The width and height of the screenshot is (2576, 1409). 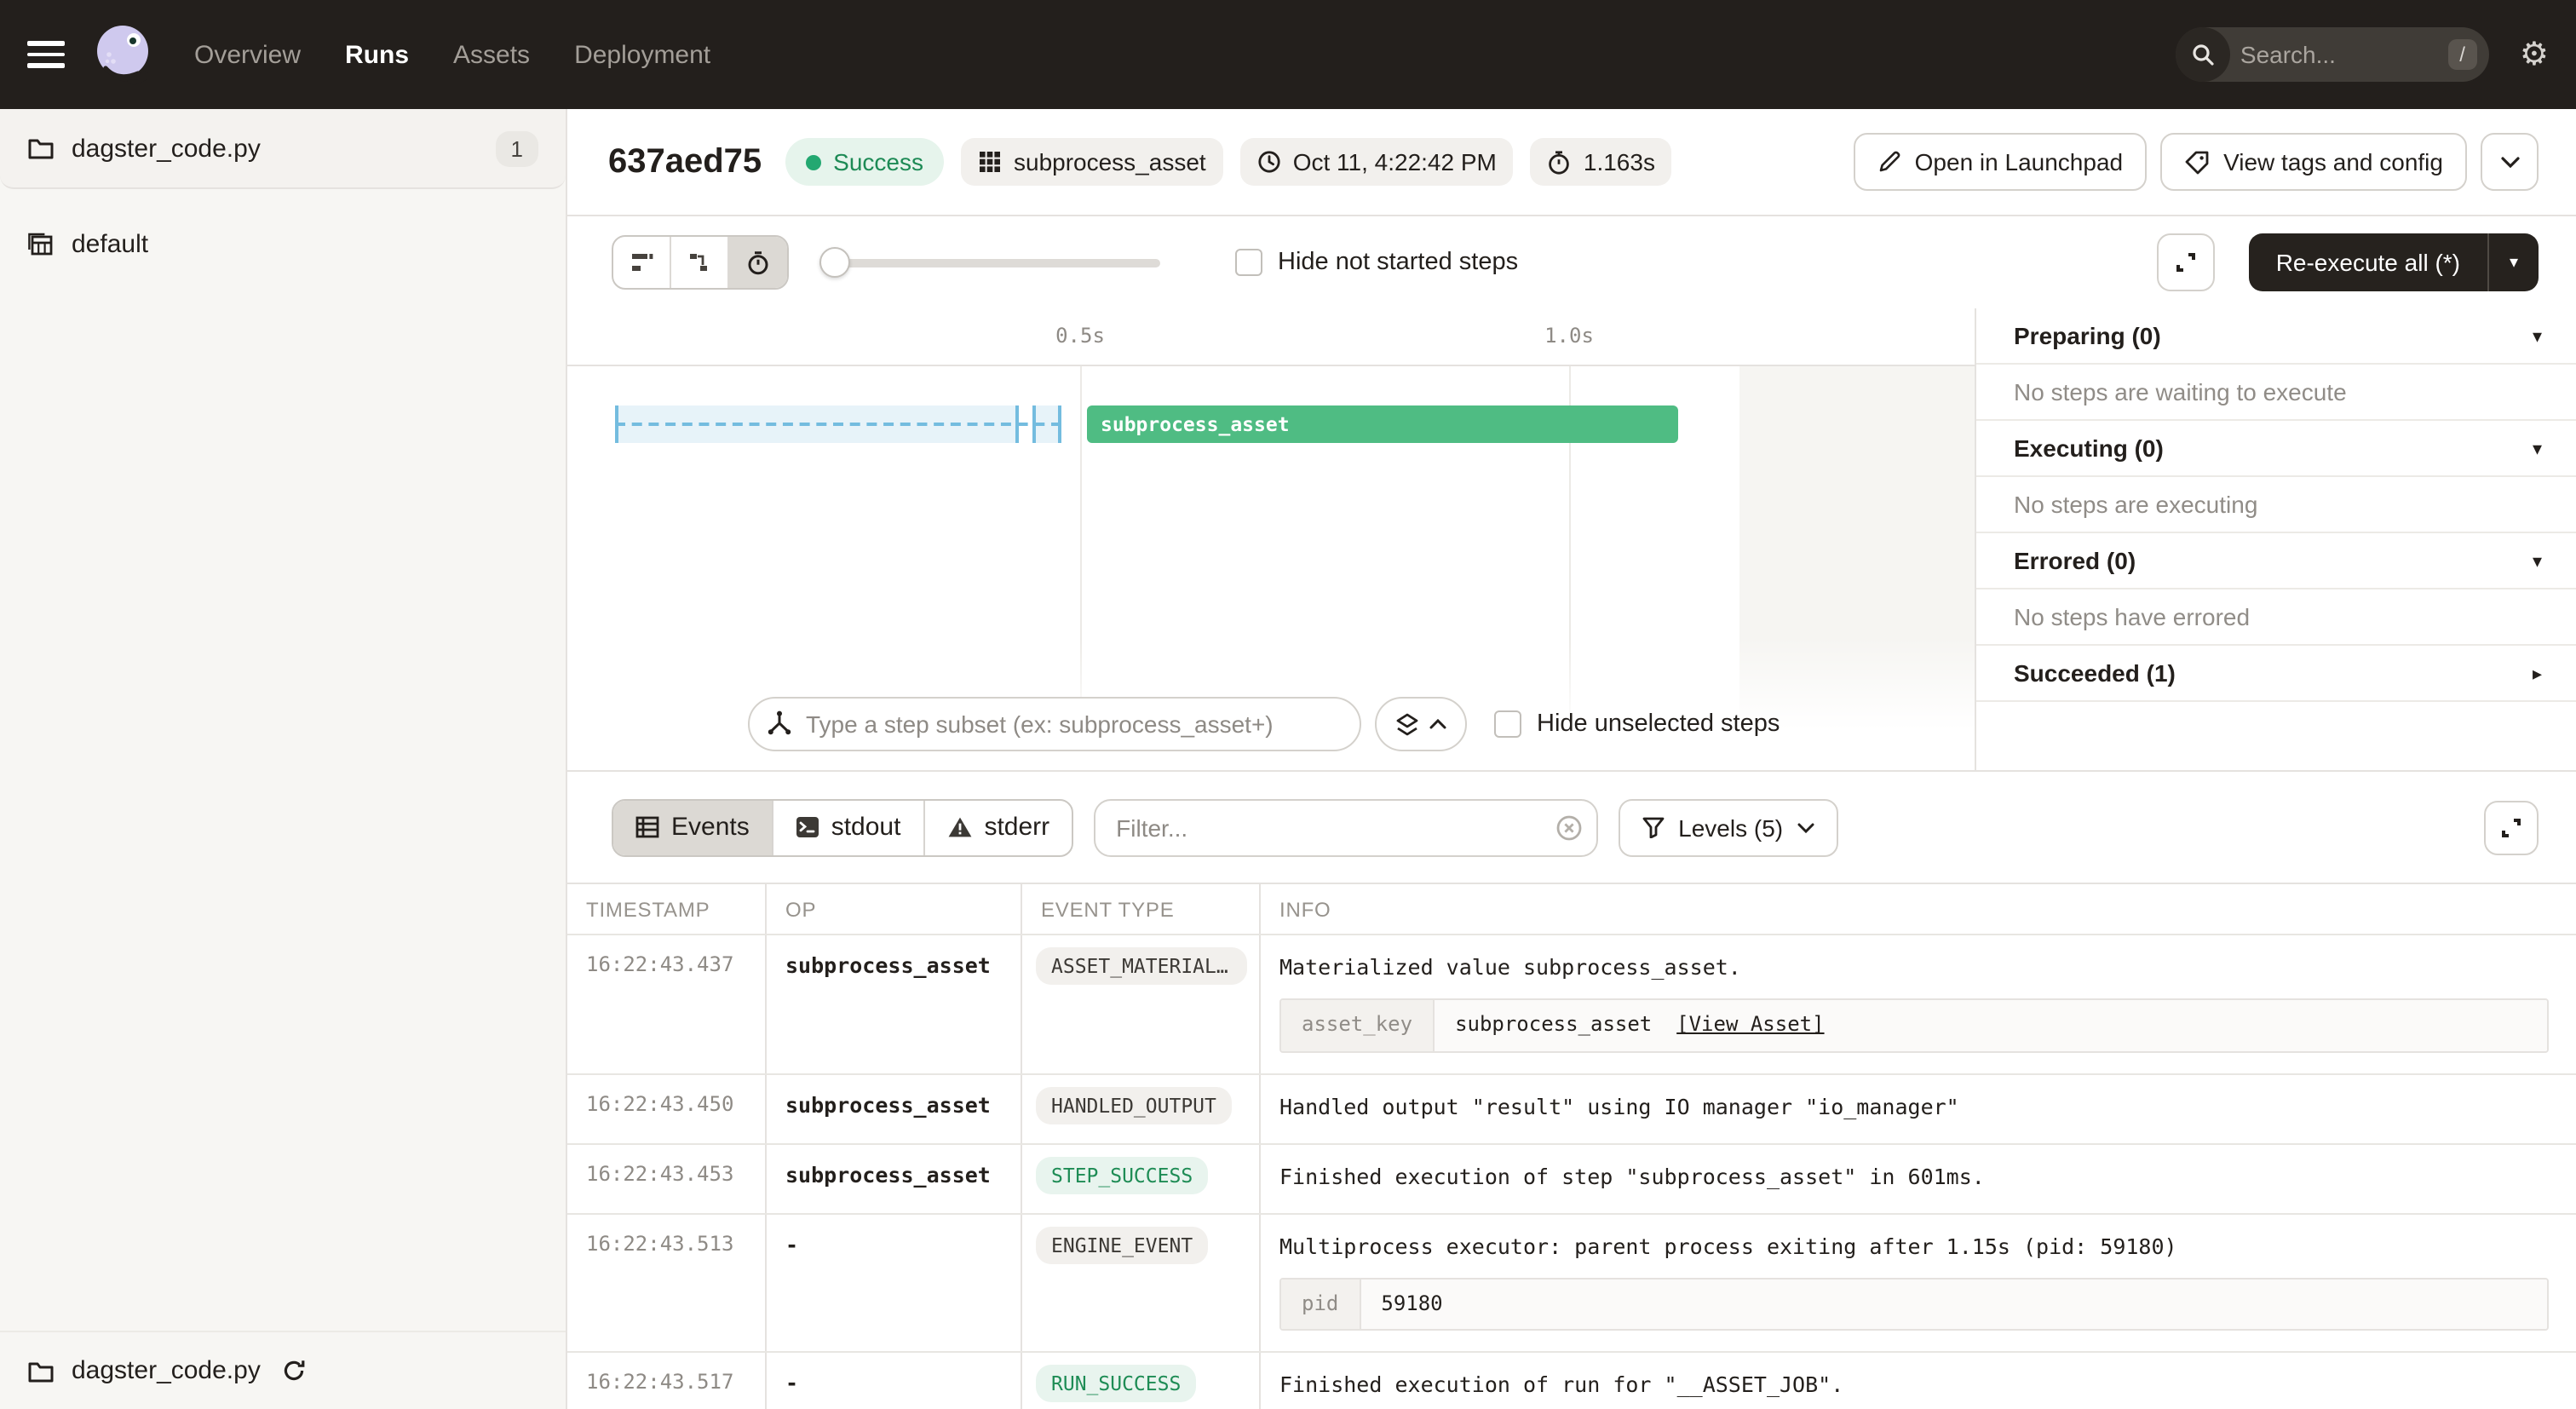 What do you see at coordinates (1601, 162) in the screenshot?
I see `duration-chip: 1.163s` at bounding box center [1601, 162].